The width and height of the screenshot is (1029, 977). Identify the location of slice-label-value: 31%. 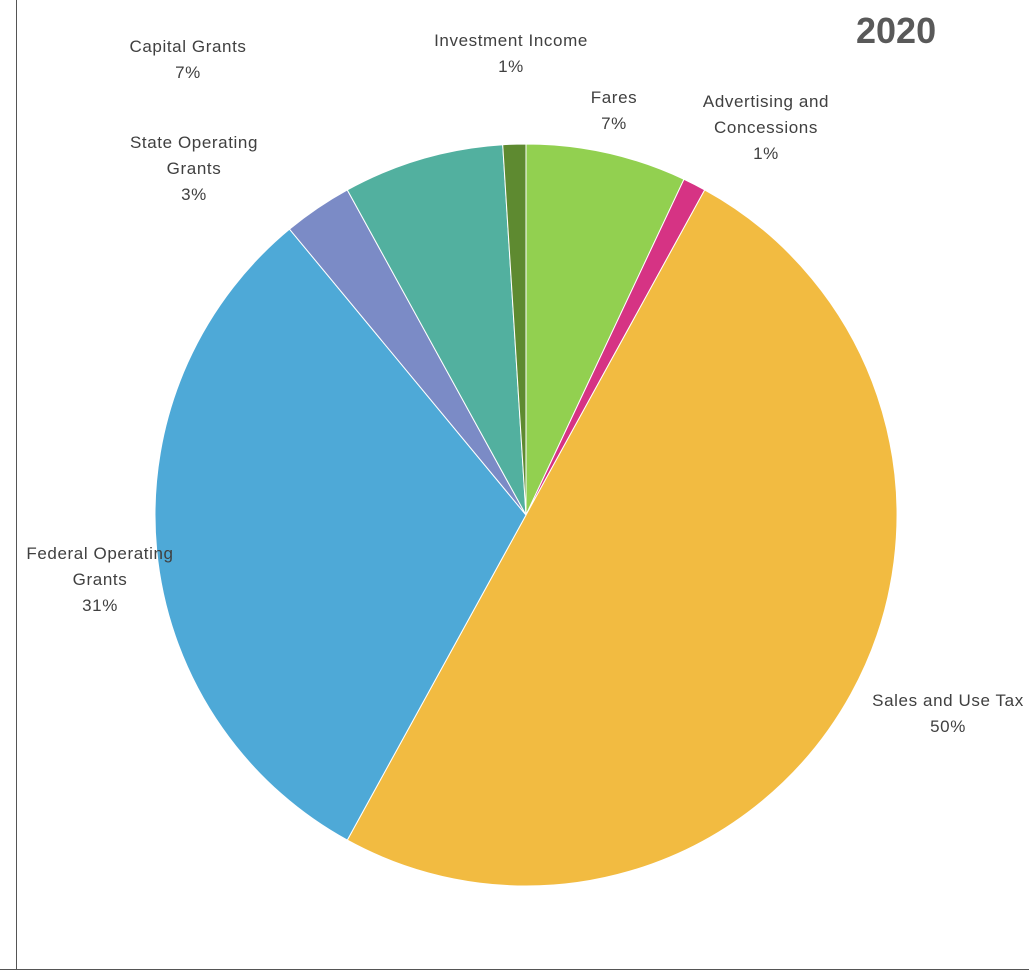
(100, 605).